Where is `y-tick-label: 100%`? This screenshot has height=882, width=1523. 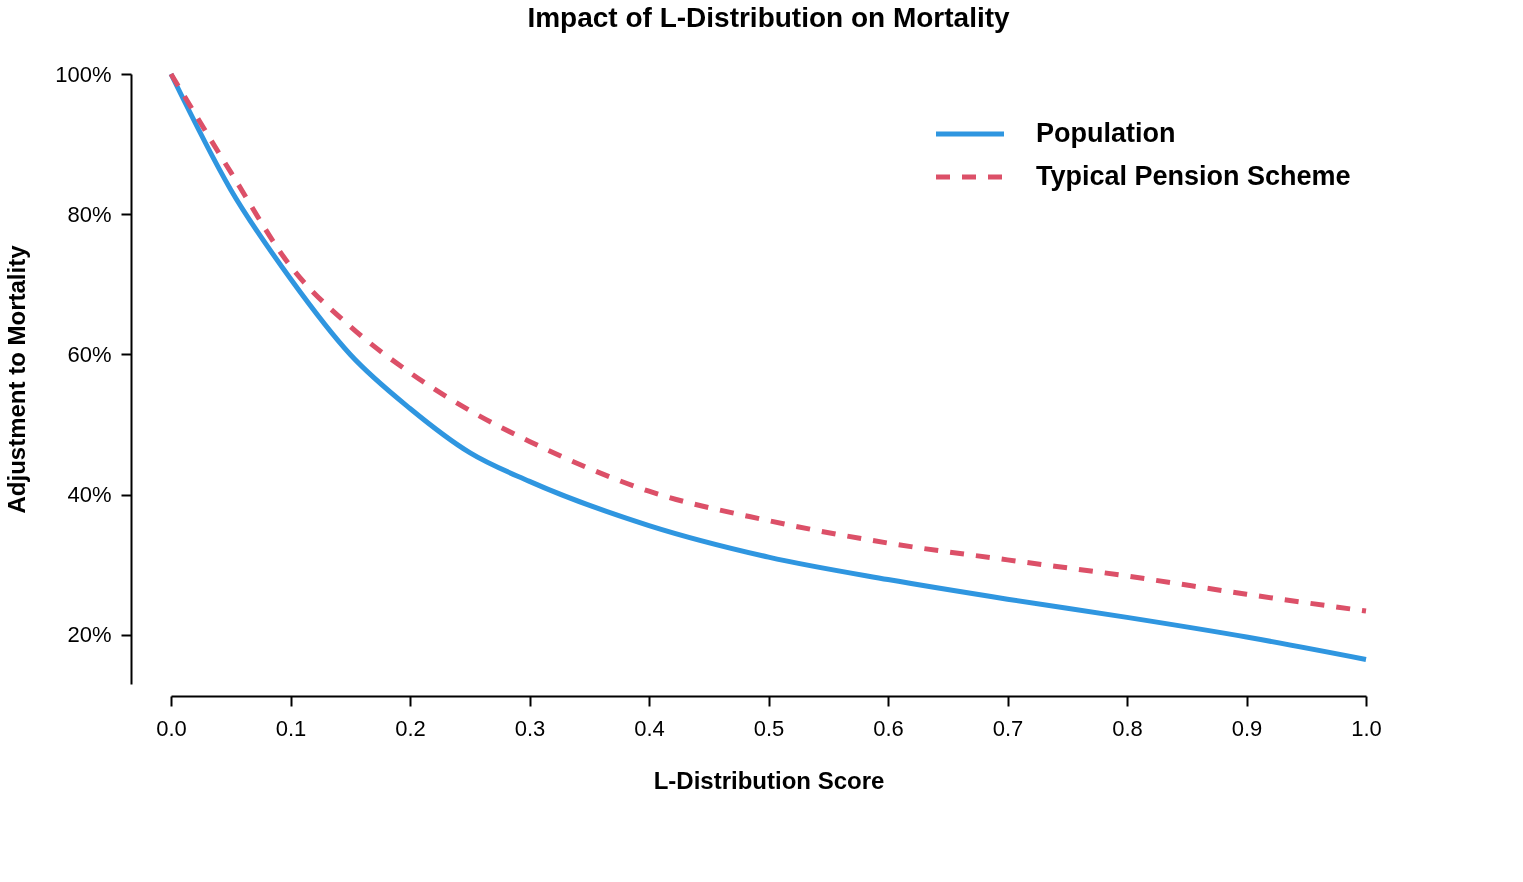 y-tick-label: 100% is located at coordinates (83, 74).